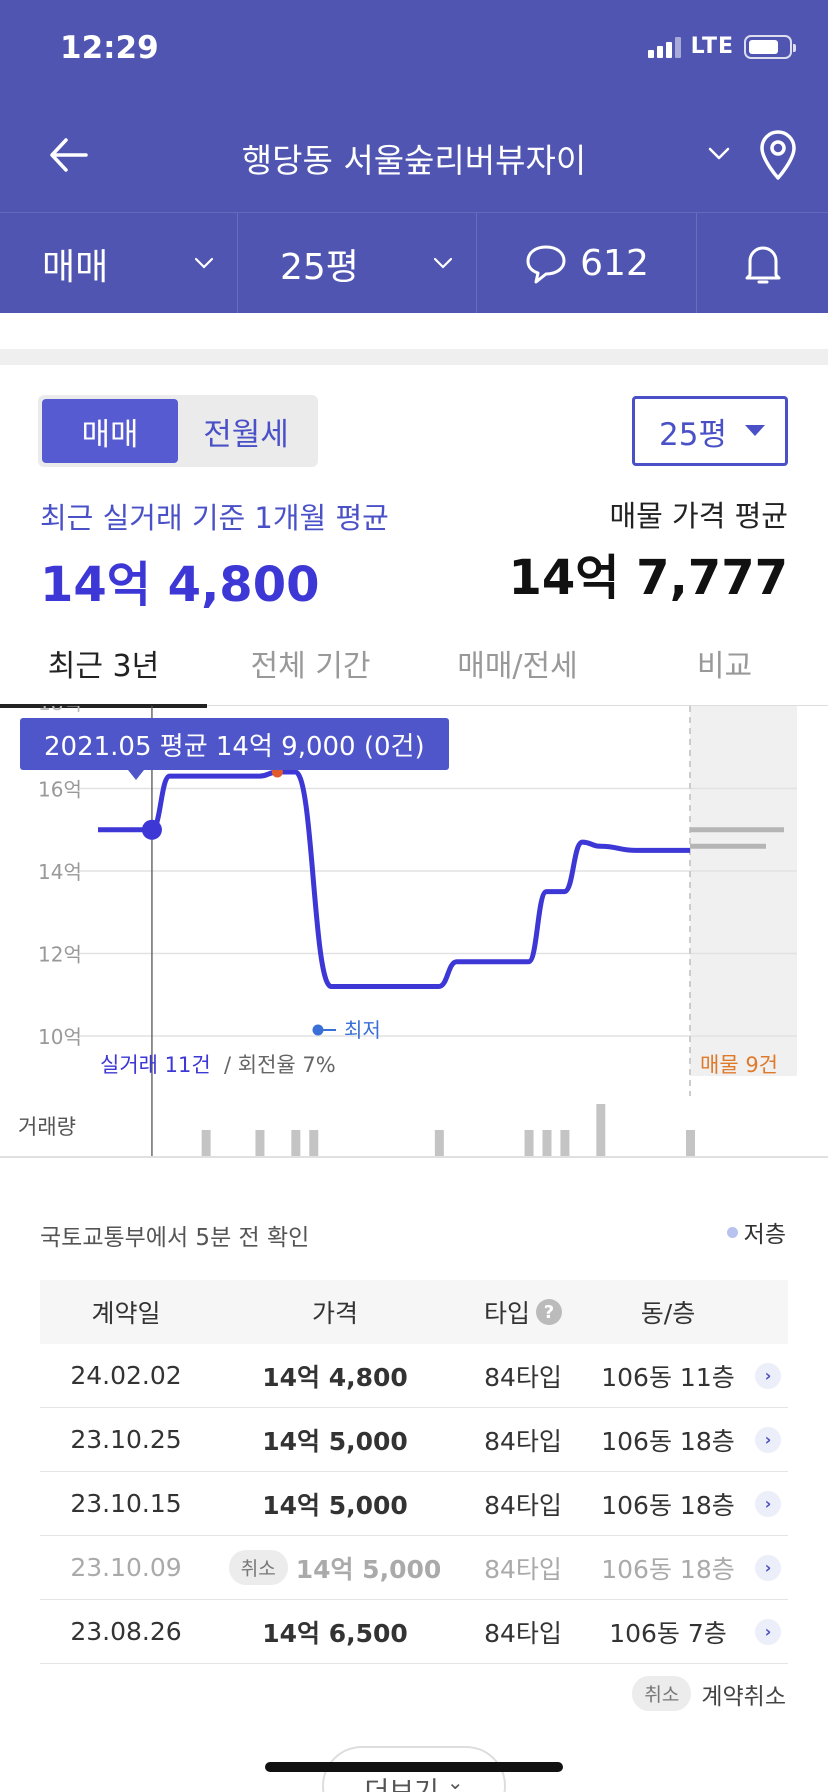 This screenshot has width=828, height=1792. Describe the element at coordinates (549, 1312) in the screenshot. I see `help-icon: ?` at that location.